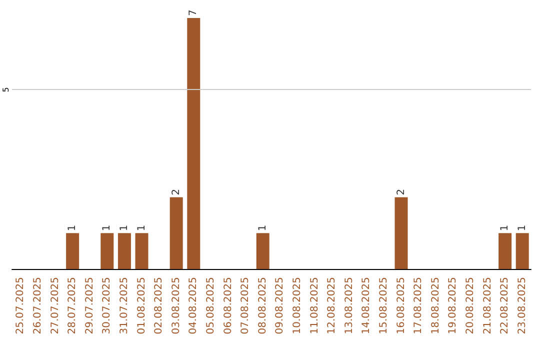  I want to click on x-tick-label: 06.08.2025, so click(228, 305).